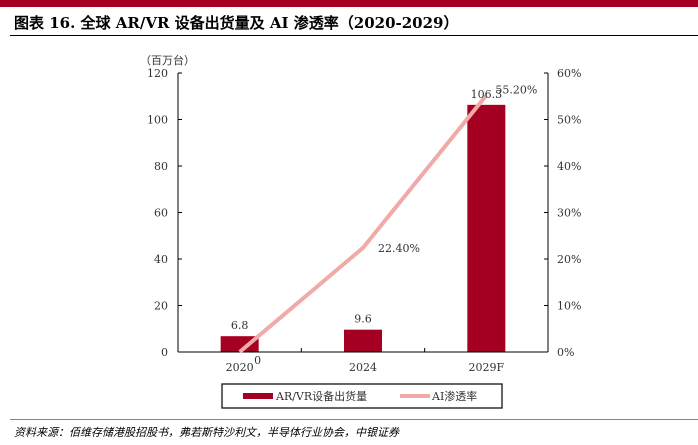 The height and width of the screenshot is (445, 698). What do you see at coordinates (157, 73) in the screenshot?
I see `y-tick-label: 120` at bounding box center [157, 73].